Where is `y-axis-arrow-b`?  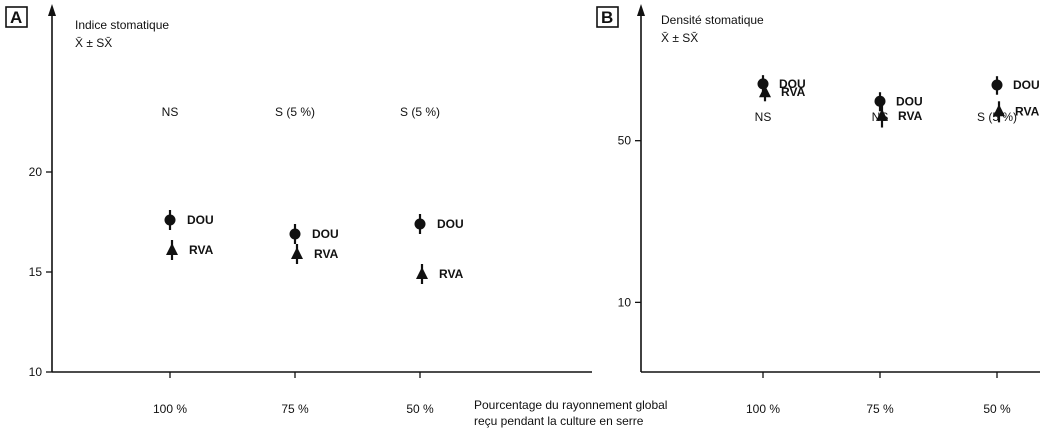
y-axis-arrow-b is located at coordinates (641, 10).